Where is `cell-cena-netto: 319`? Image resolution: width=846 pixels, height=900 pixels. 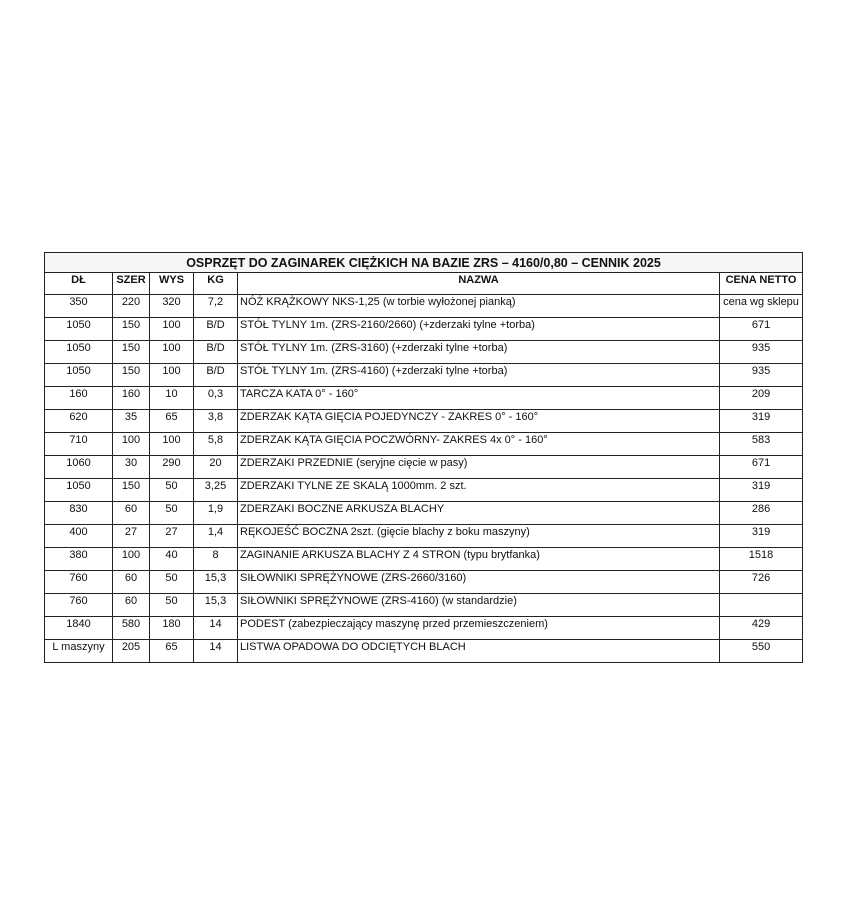 cell-cena-netto: 319 is located at coordinates (761, 490).